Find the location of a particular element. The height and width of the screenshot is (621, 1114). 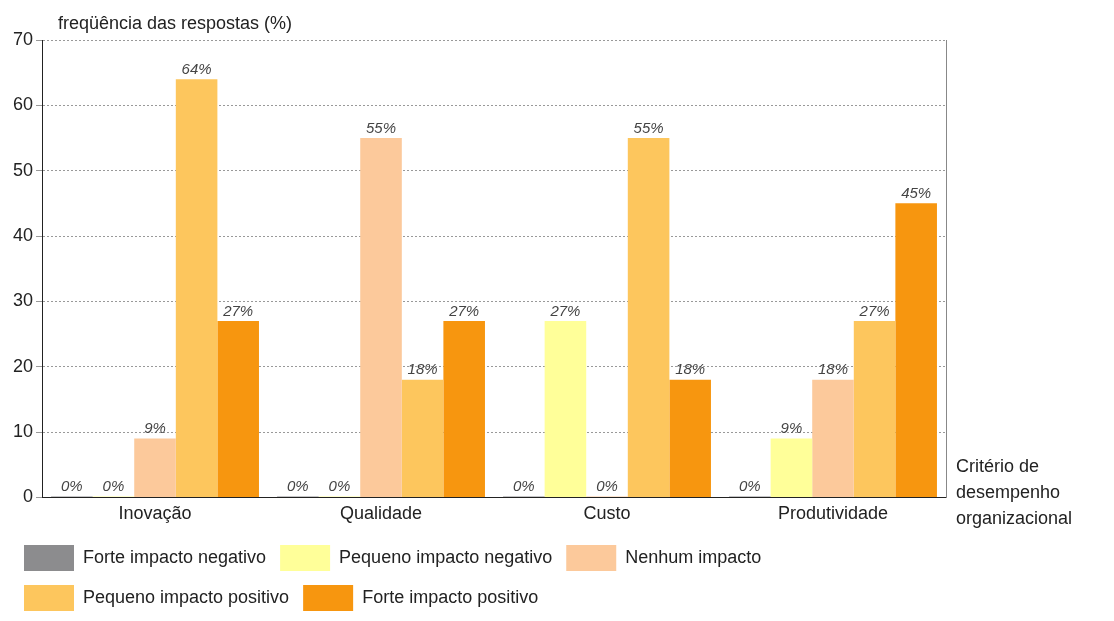

y-tick-label: 40 is located at coordinates (23, 235).